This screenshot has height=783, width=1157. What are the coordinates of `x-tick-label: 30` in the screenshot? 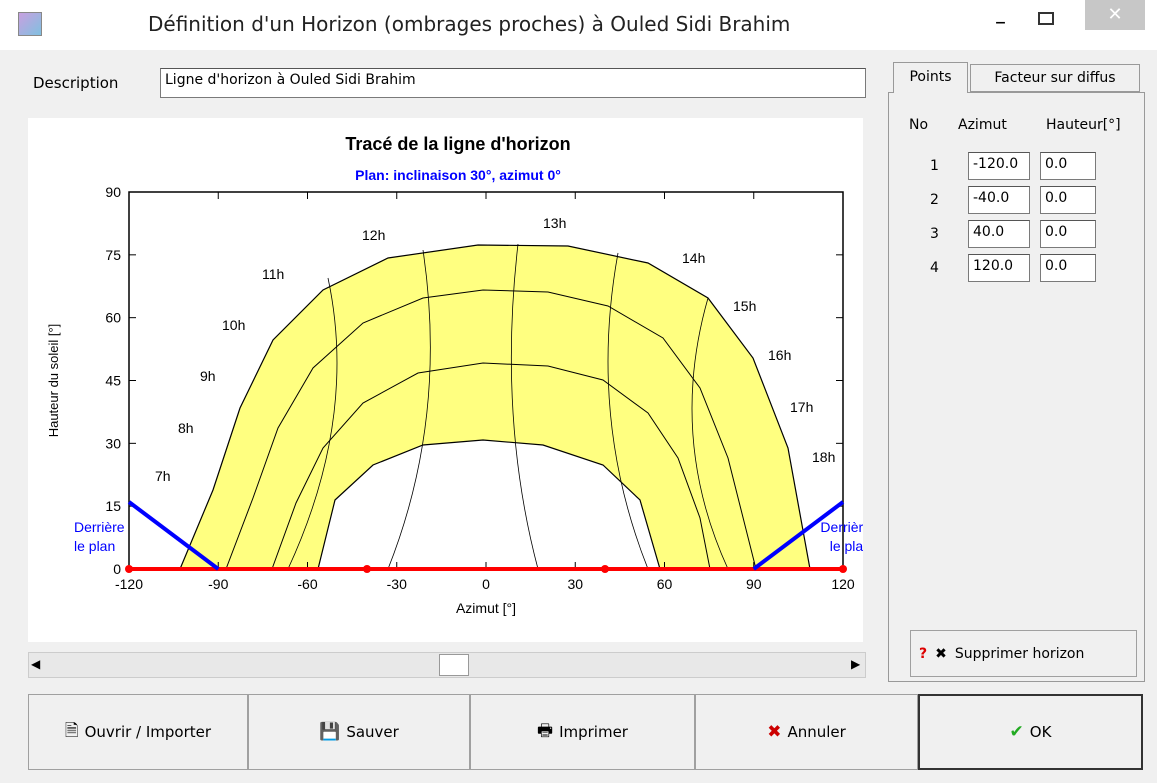 It's located at (575, 584).